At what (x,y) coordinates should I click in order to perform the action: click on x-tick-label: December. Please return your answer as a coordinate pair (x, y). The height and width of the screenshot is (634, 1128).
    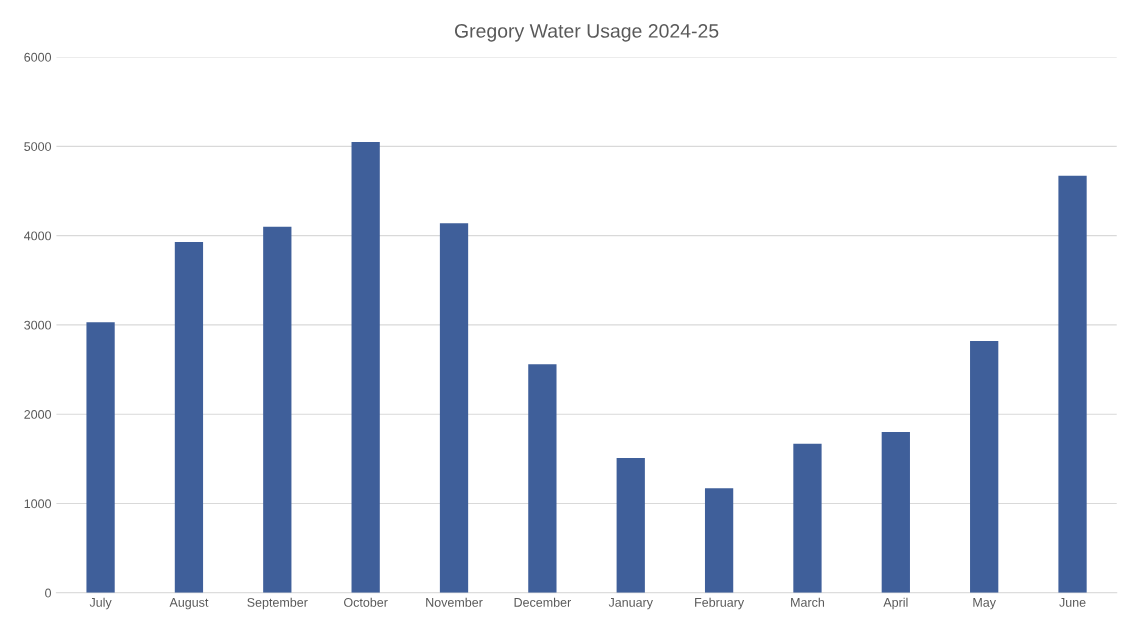
    Looking at the image, I should click on (542, 602).